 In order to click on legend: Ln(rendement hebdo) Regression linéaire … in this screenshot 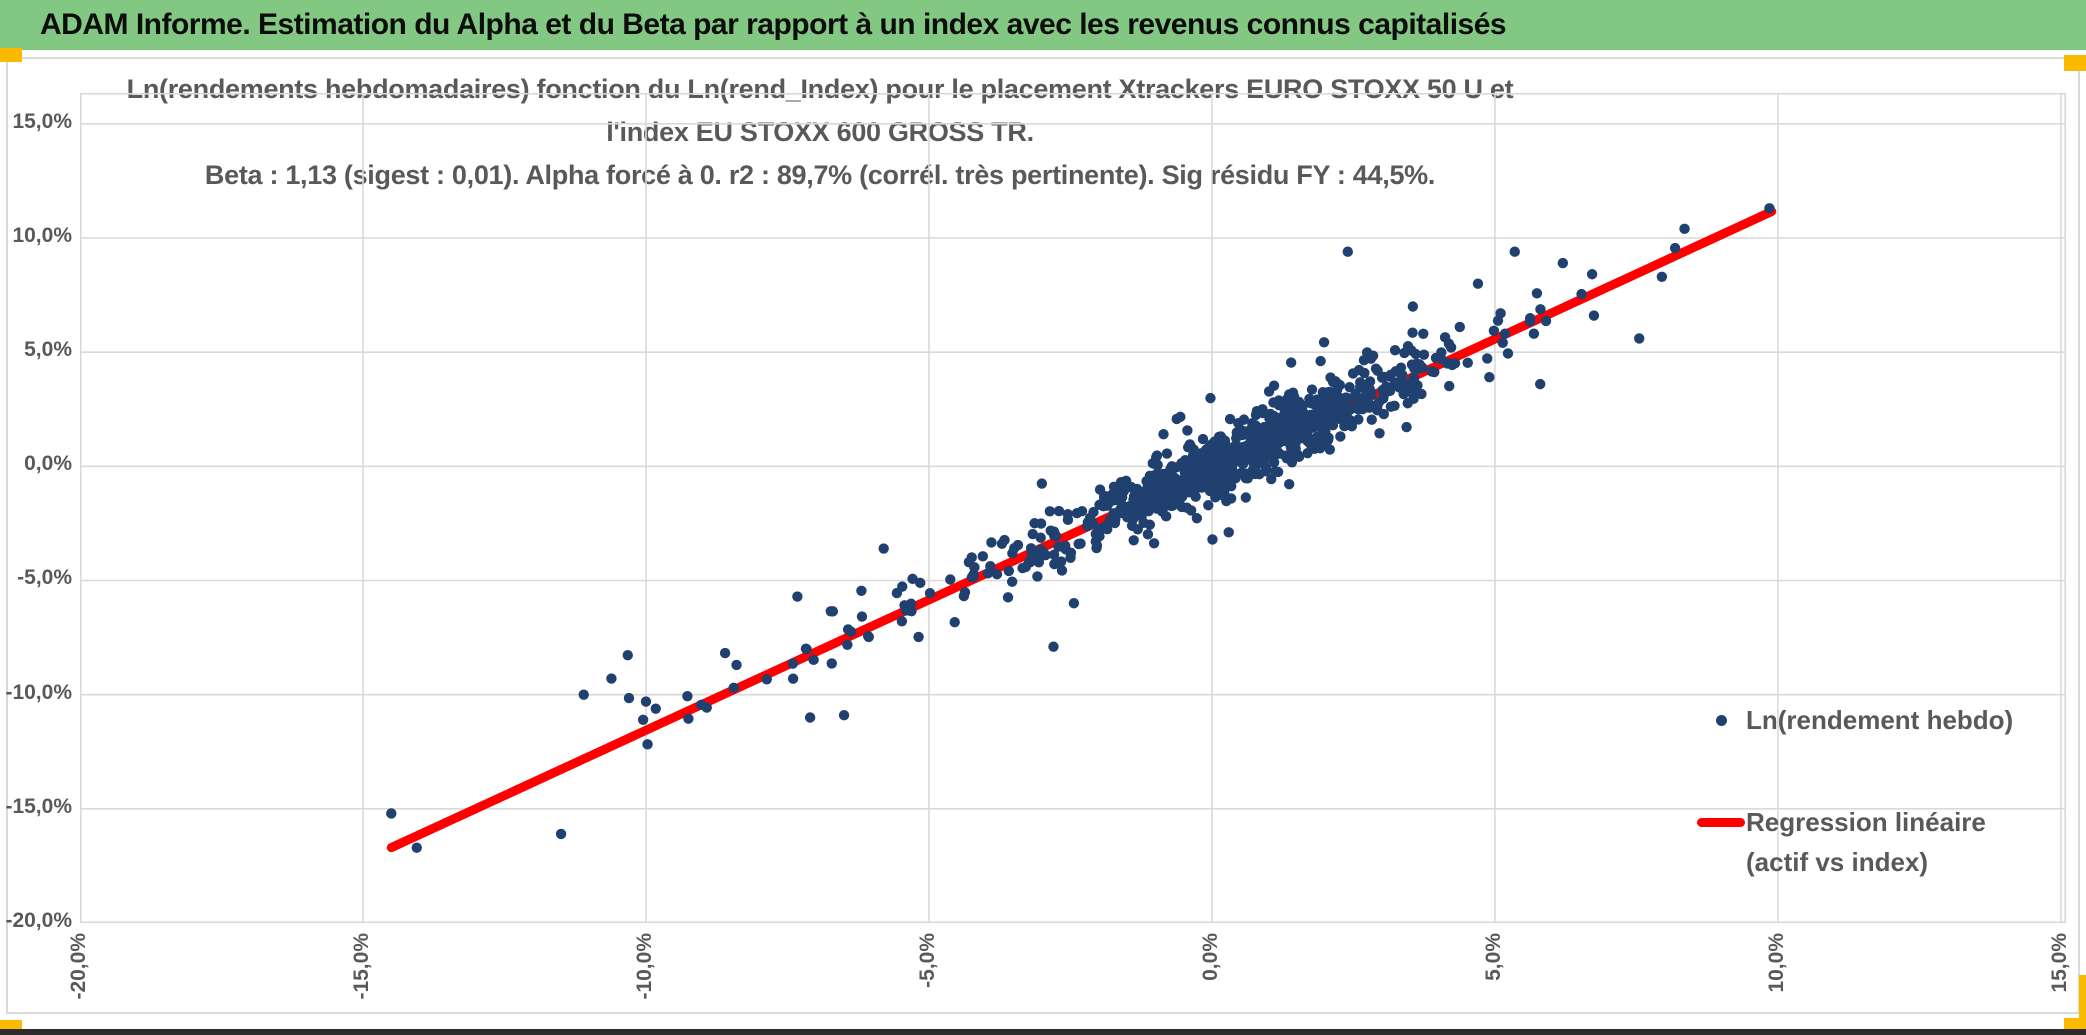, I will do `click(1857, 791)`.